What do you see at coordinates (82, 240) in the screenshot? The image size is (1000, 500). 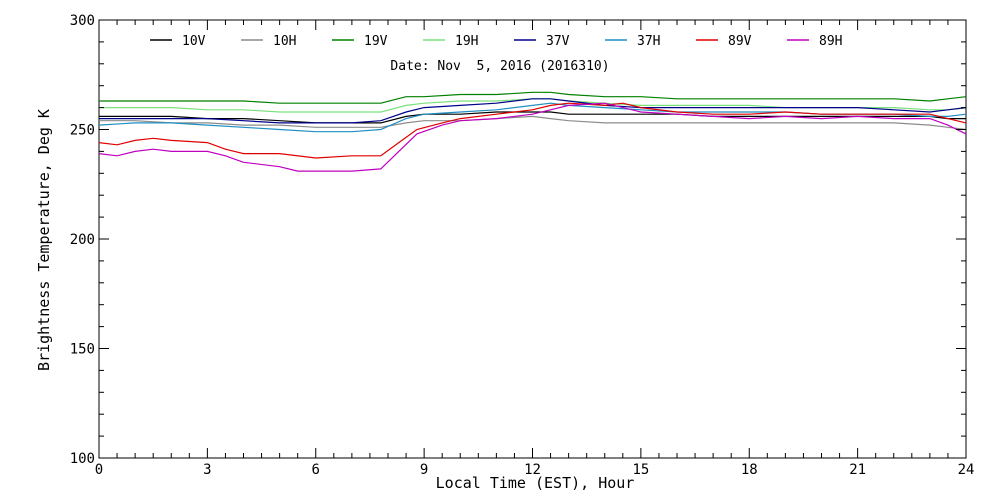 I see `y-tick-label: 200` at bounding box center [82, 240].